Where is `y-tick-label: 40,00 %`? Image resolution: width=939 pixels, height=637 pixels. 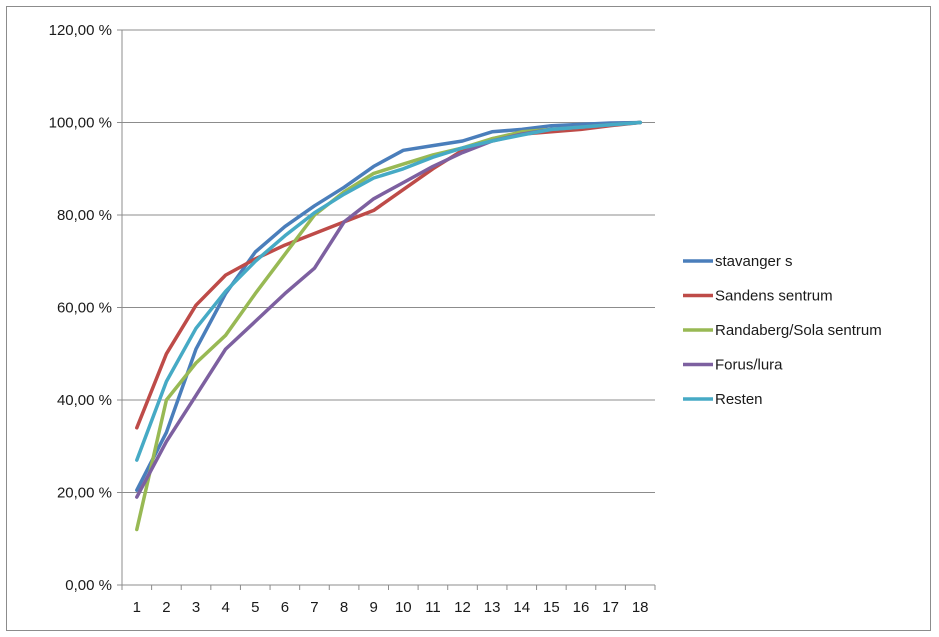 y-tick-label: 40,00 % is located at coordinates (84, 400).